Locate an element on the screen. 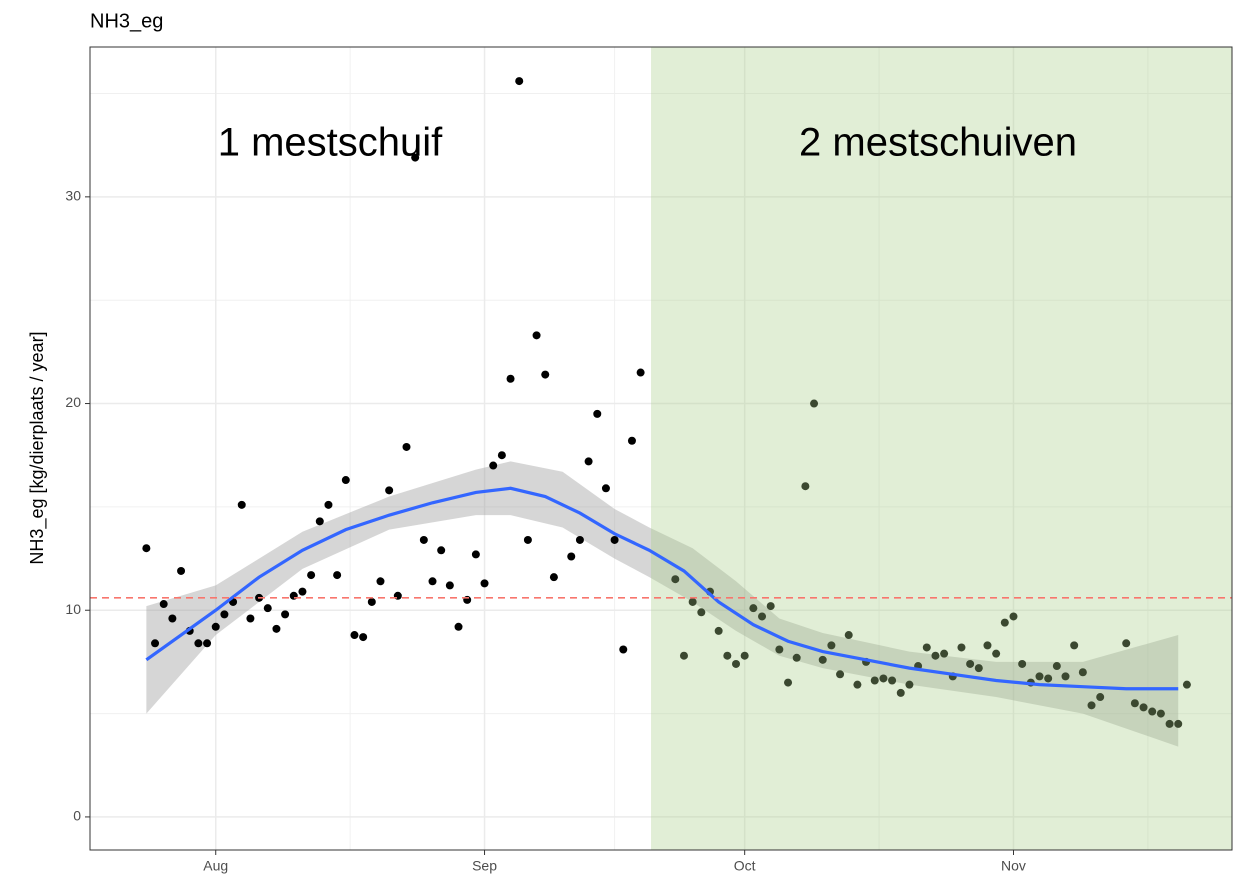 This screenshot has width=1233, height=885. x-tick-label: Oct is located at coordinates (745, 866).